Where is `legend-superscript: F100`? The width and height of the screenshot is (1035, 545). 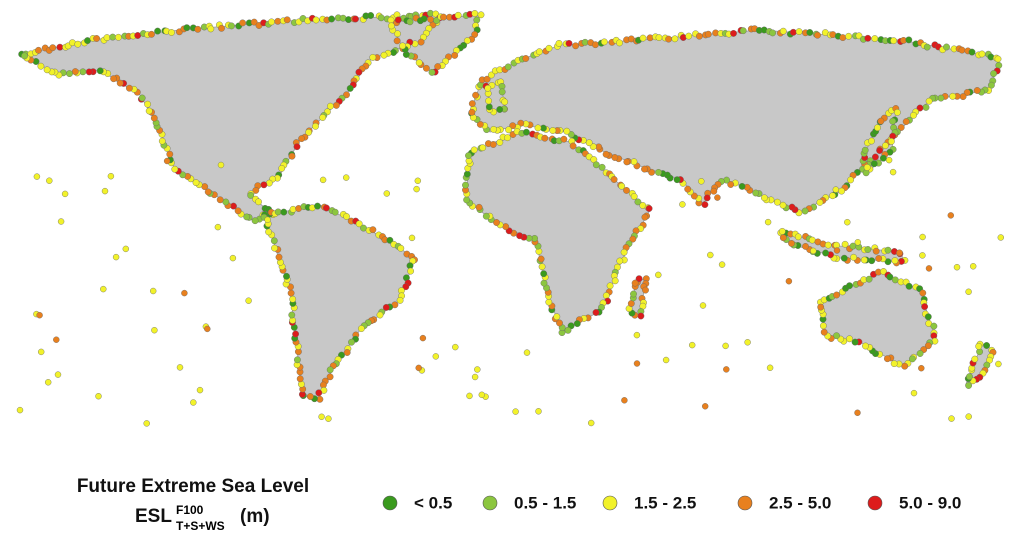
legend-superscript: F100 is located at coordinates (190, 510).